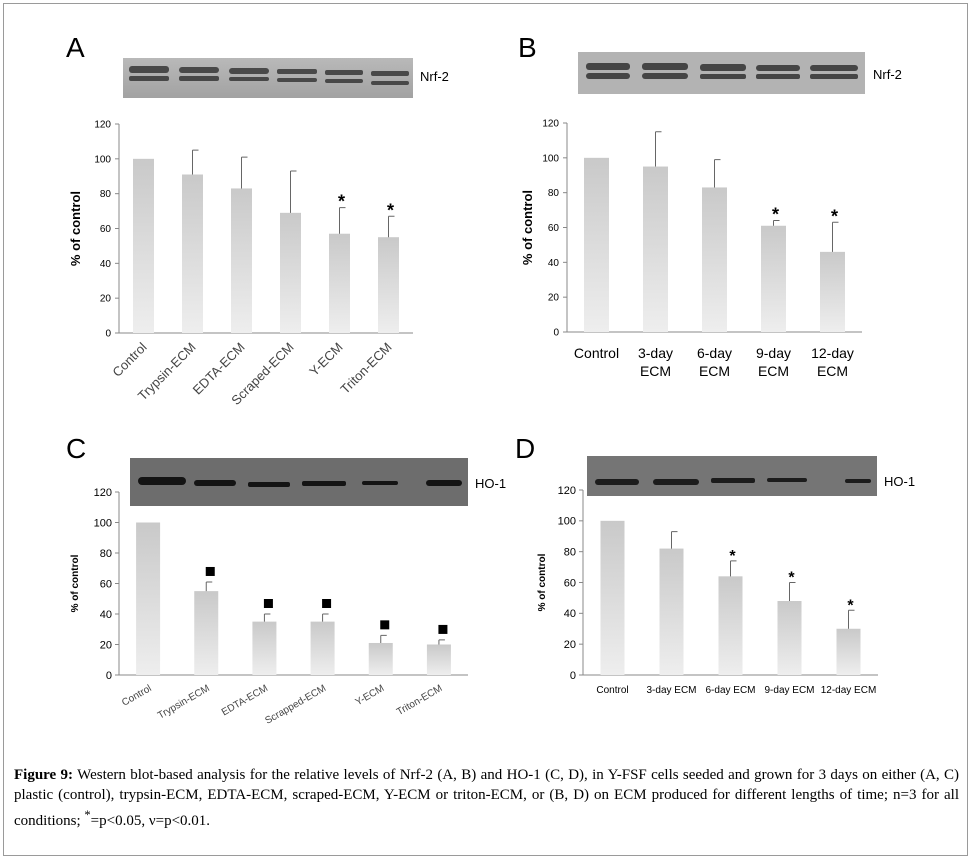 The height and width of the screenshot is (861, 973). What do you see at coordinates (44, 775) in the screenshot?
I see `caption-label: Figure 9:` at bounding box center [44, 775].